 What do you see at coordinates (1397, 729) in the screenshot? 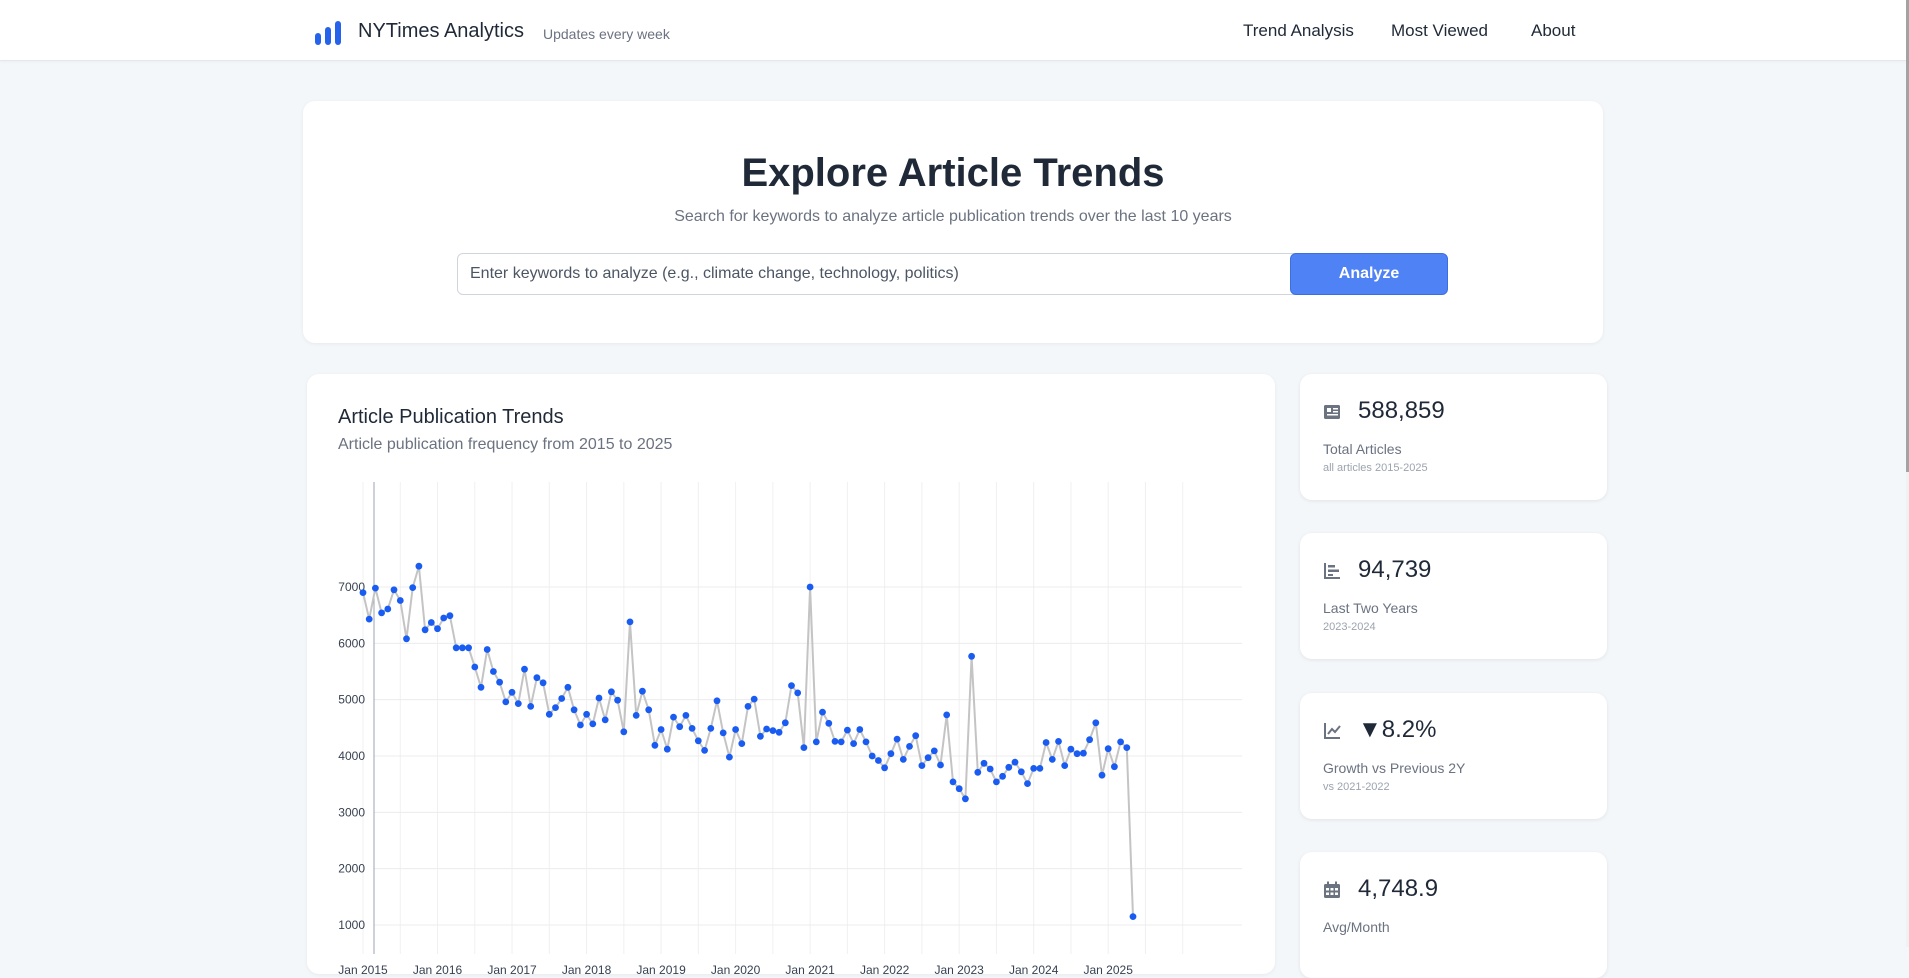
I see `stat-value: ▼8.2%` at bounding box center [1397, 729].